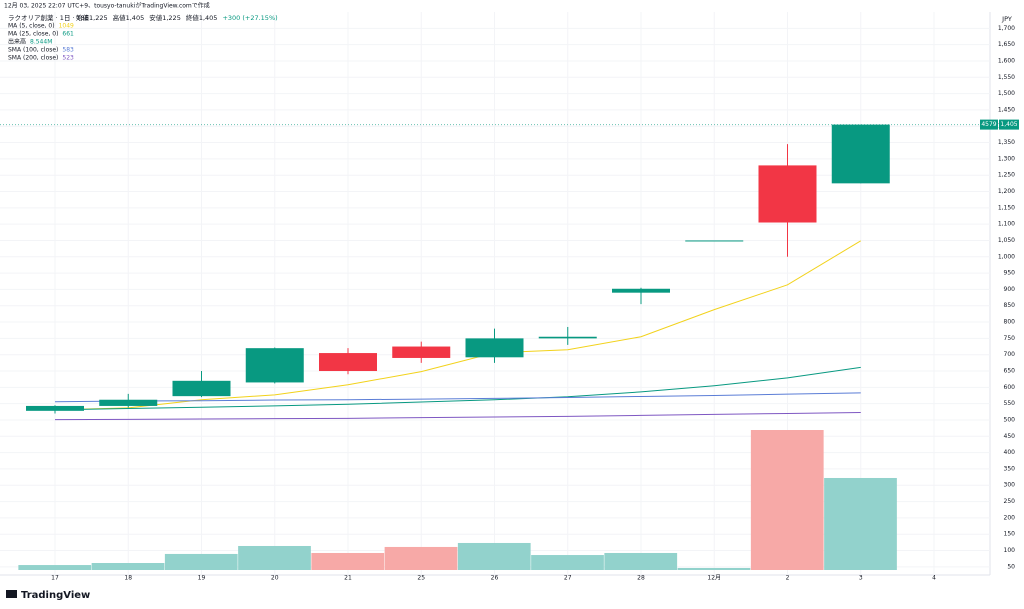  Describe the element at coordinates (31, 26) in the screenshot. I see `legend-name: MA (5, close, 0)` at that location.